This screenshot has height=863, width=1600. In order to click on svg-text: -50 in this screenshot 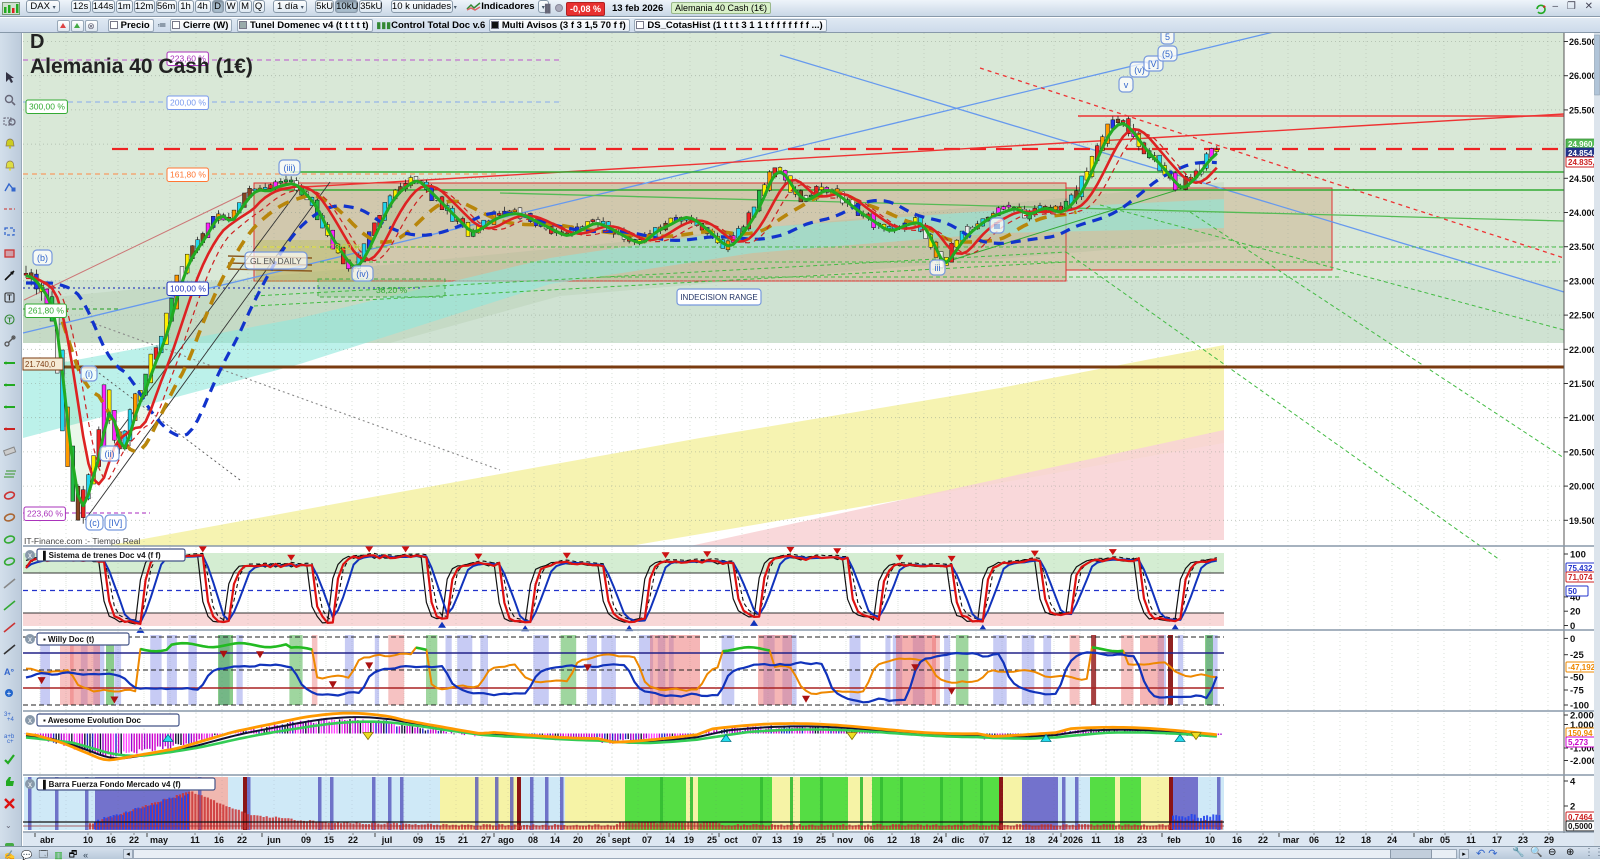, I will do `click(1577, 678)`.